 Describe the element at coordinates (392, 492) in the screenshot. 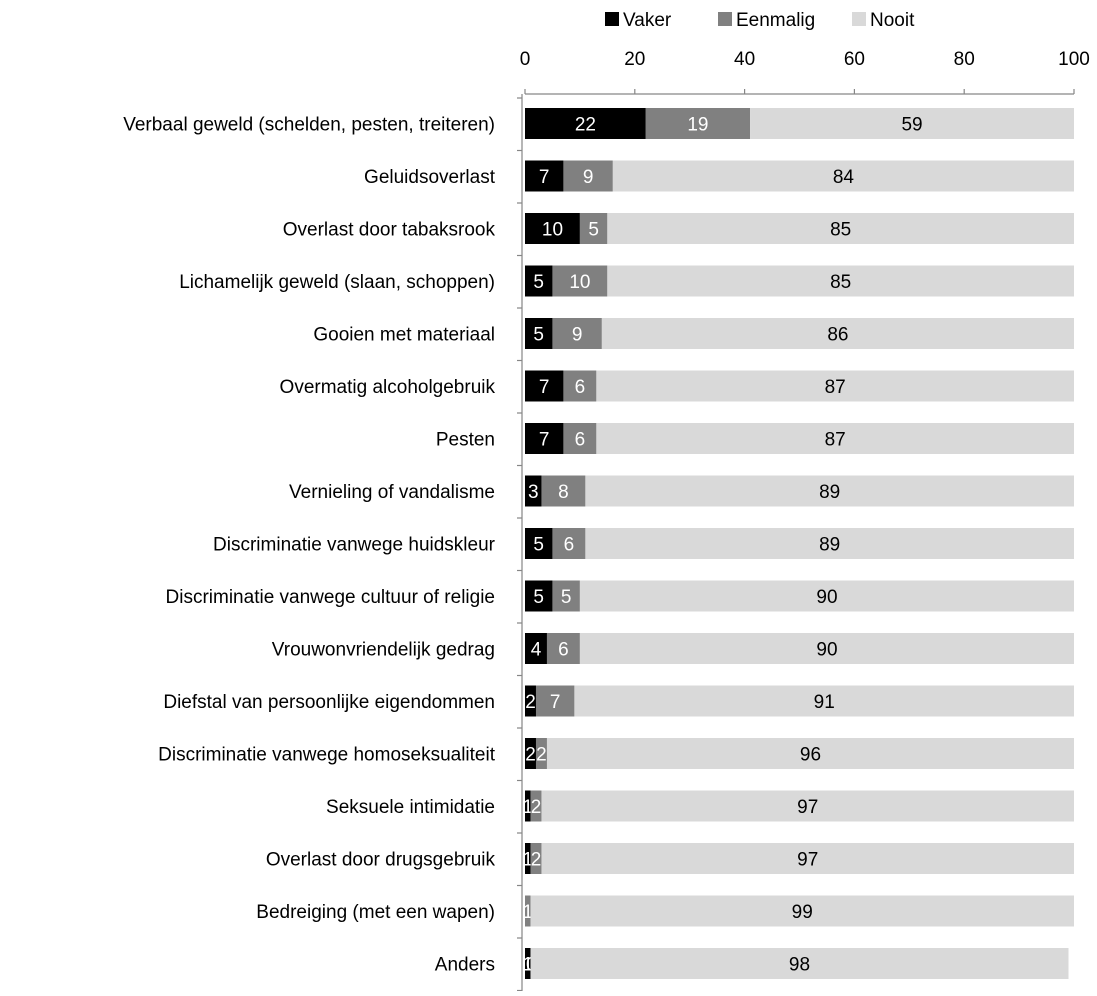

I see `category-label: Vernieling of vandalisme` at that location.